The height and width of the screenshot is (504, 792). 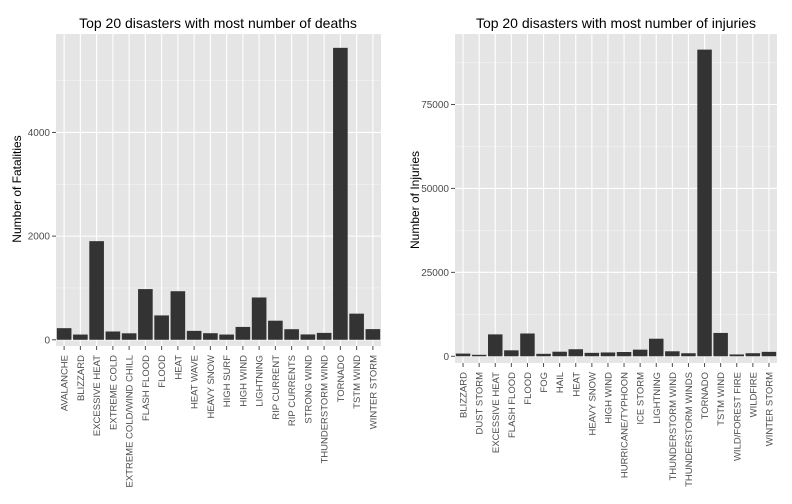 I want to click on deaths-ytick-label: 2000, so click(x=39, y=237).